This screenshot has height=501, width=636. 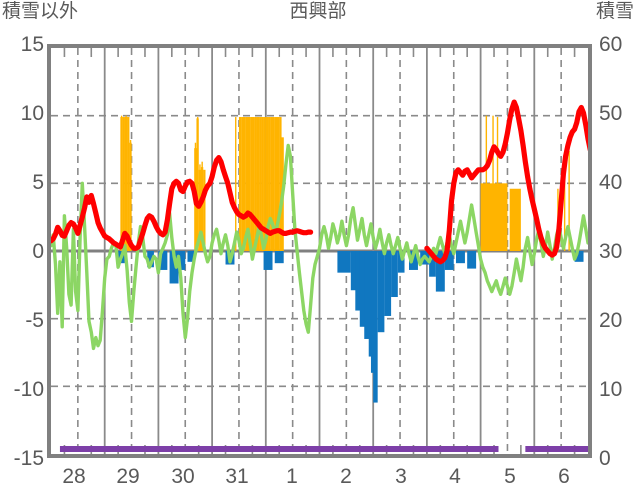 I want to click on ytick-right-2: 40, so click(x=611, y=182).